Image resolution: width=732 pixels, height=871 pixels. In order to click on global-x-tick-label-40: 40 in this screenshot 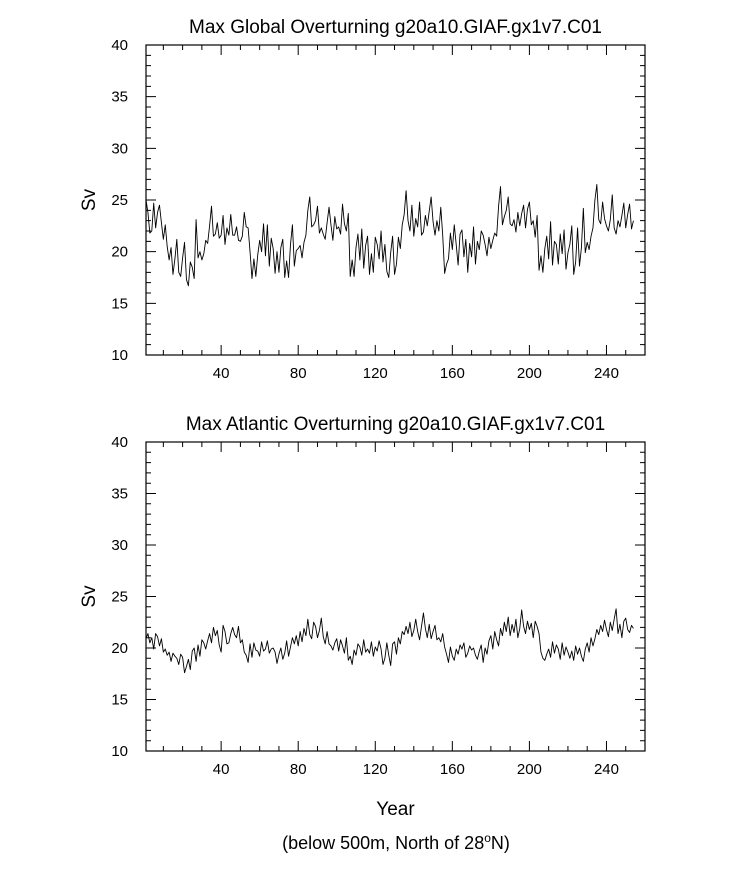, I will do `click(221, 373)`.